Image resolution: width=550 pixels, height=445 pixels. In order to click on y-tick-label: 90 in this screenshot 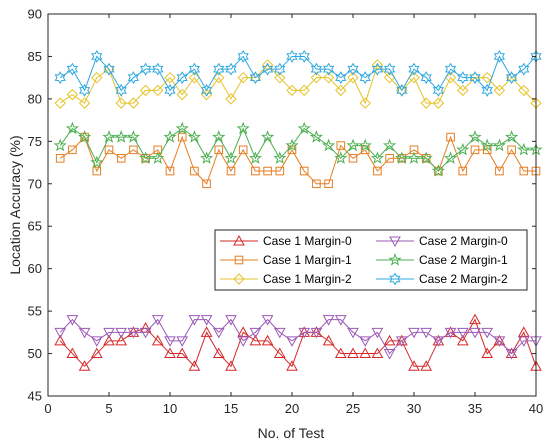, I will do `click(35, 14)`.